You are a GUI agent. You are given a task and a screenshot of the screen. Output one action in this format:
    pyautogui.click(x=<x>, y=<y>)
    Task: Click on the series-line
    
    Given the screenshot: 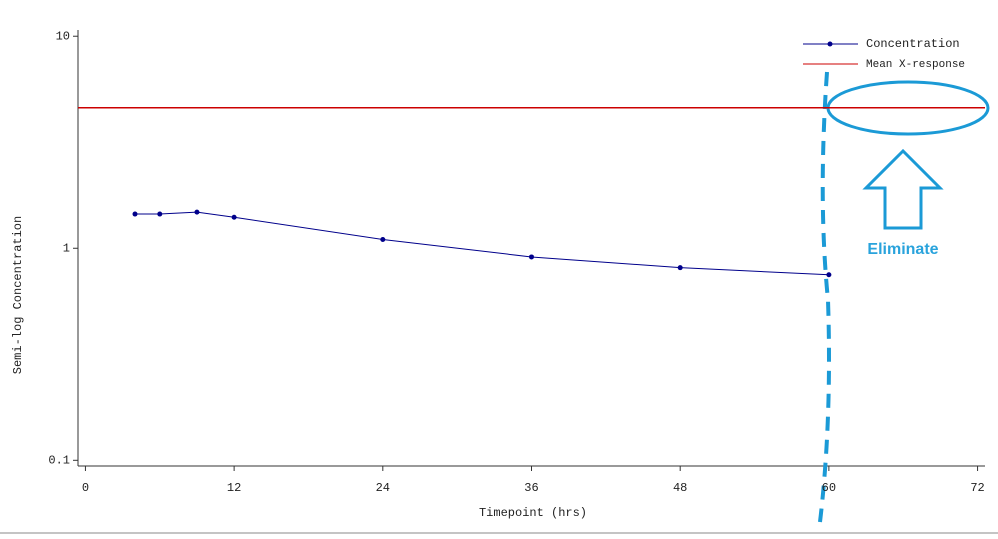 What is the action you would take?
    pyautogui.click(x=481, y=243)
    